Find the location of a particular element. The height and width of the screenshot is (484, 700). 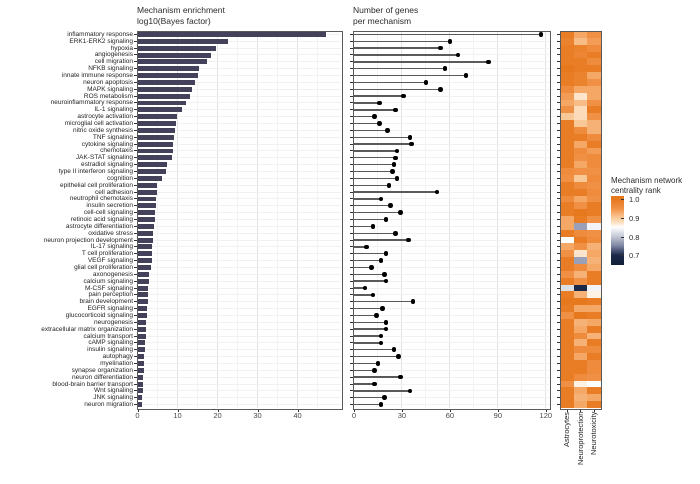

row-label: cAMP signaling is located at coordinates (110, 343).